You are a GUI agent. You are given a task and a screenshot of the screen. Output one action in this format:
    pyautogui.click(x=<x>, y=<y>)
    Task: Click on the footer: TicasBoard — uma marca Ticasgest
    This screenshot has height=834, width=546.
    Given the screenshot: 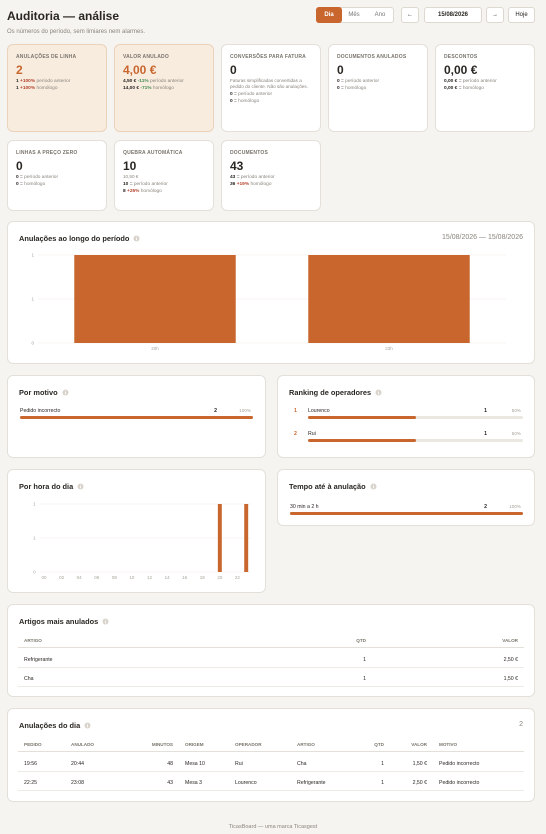 What is the action you would take?
    pyautogui.click(x=273, y=827)
    